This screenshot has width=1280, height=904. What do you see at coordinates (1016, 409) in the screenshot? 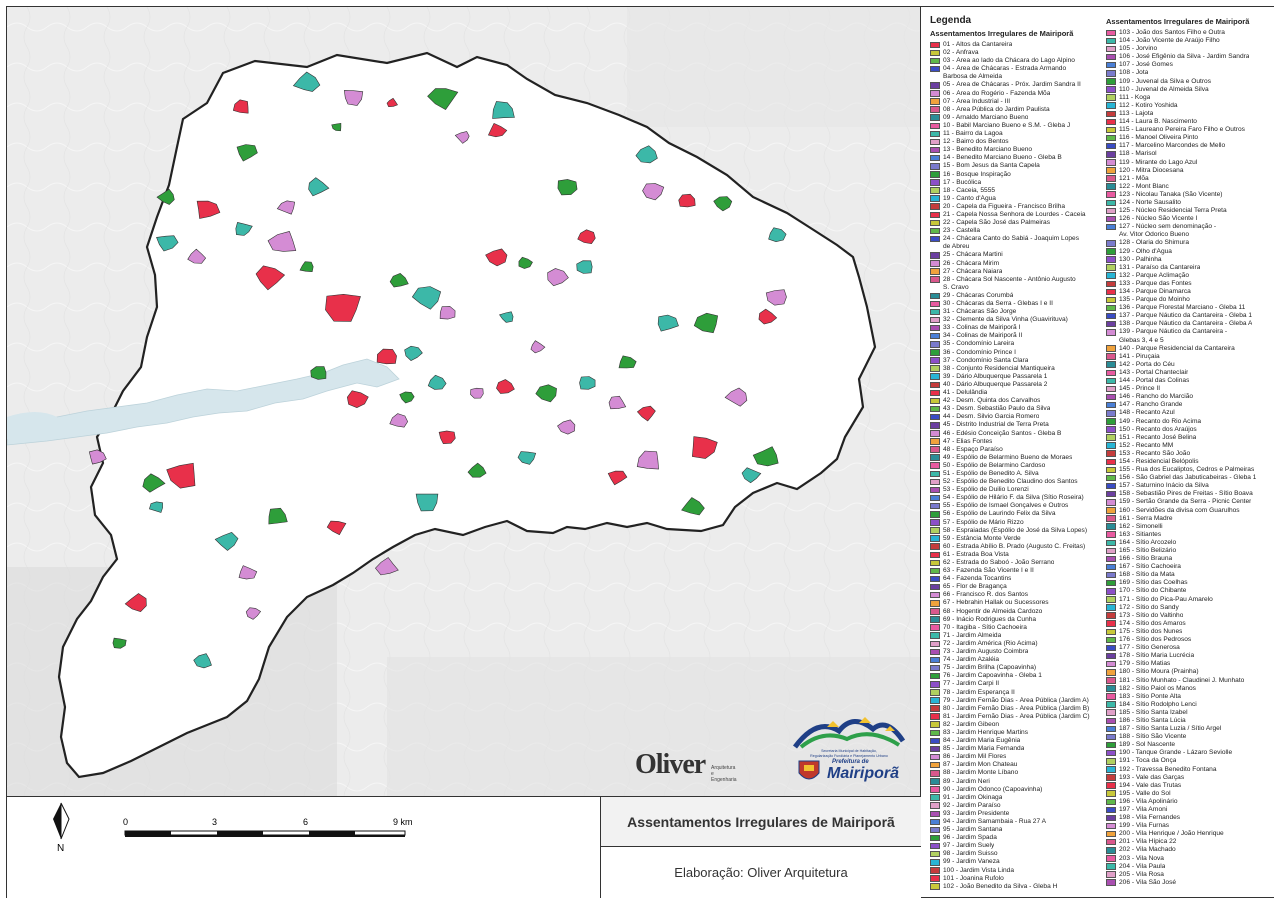
I see `legend-item: 43 - Desm. Sebastião Paulo da Silva` at bounding box center [1016, 409].